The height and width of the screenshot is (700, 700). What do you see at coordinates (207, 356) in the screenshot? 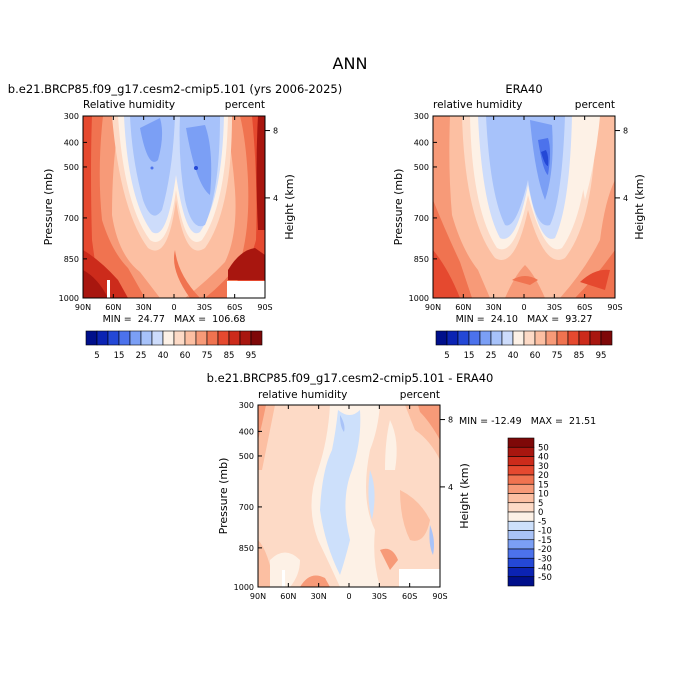
I see `legend-label: 75` at bounding box center [207, 356].